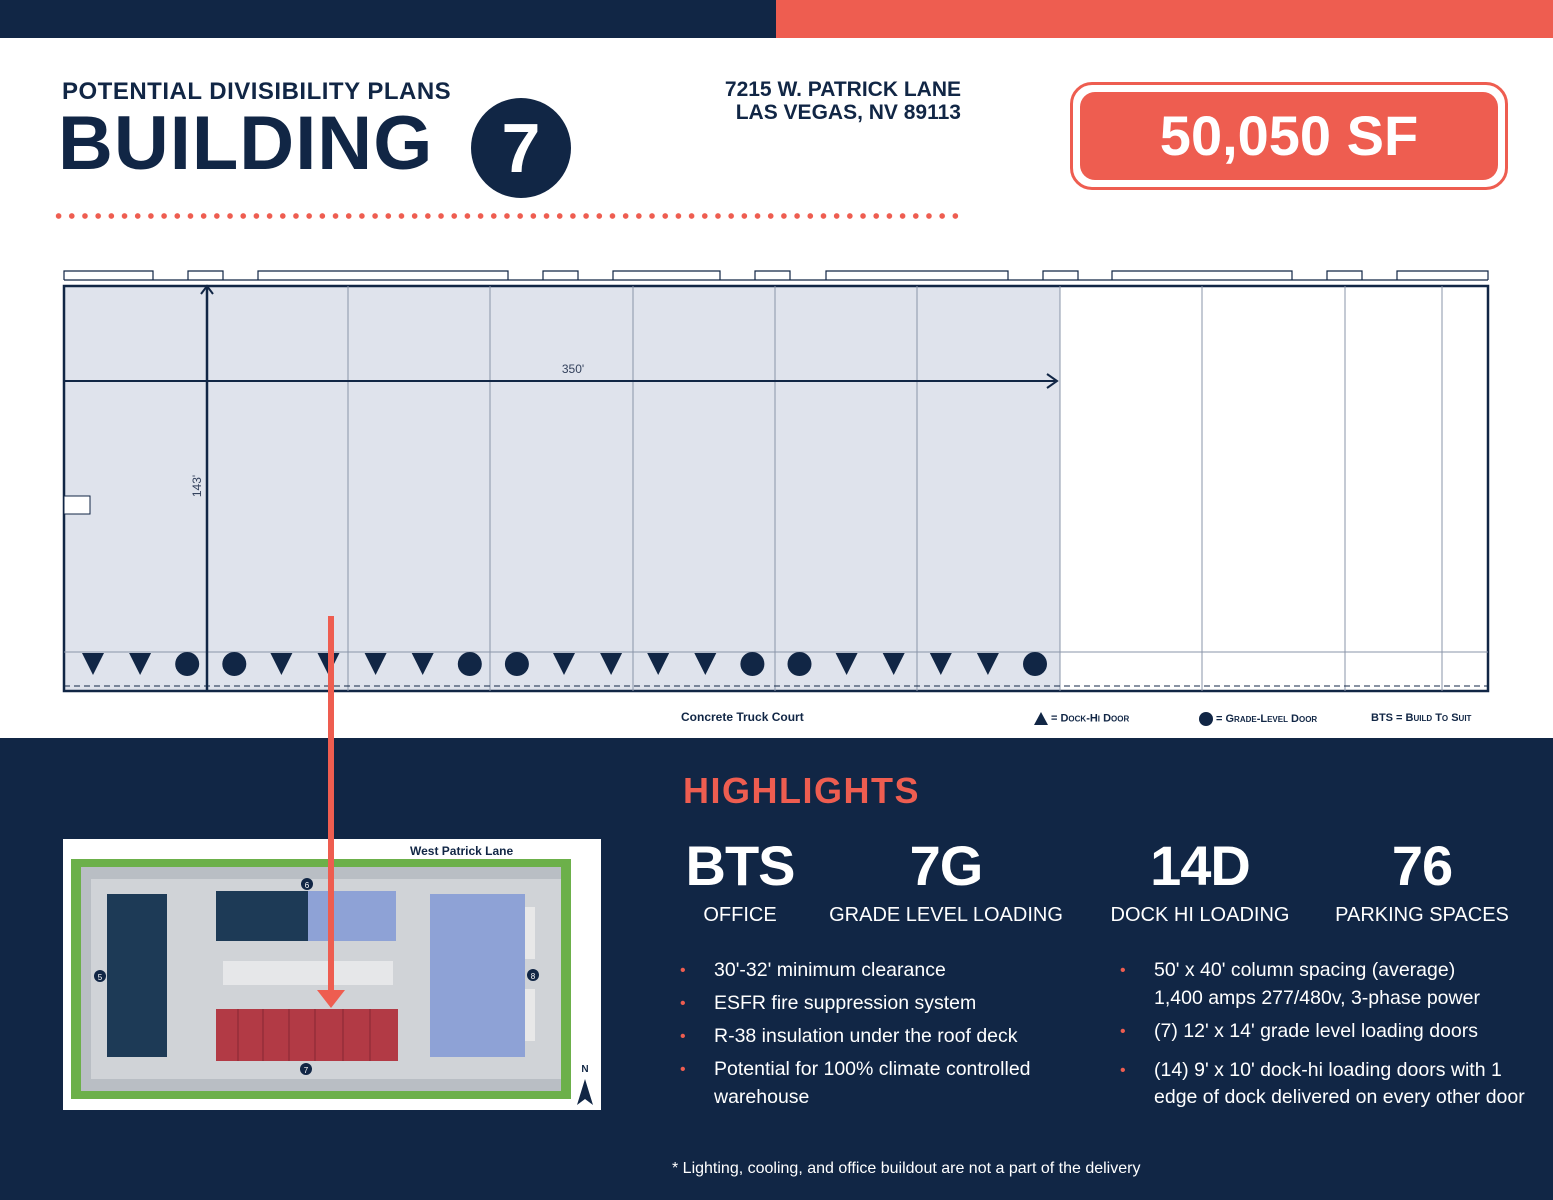 This screenshot has height=1200, width=1553. What do you see at coordinates (246, 143) in the screenshot?
I see `page-title: BUILDING` at bounding box center [246, 143].